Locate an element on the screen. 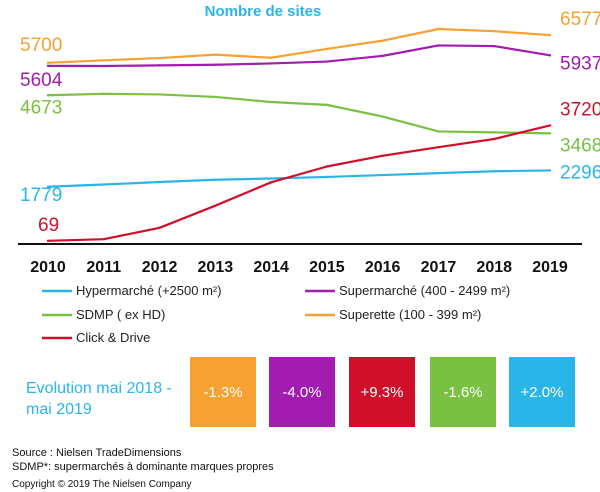 The height and width of the screenshot is (492, 600). data-point-click-drive-2013 is located at coordinates (215, 205).